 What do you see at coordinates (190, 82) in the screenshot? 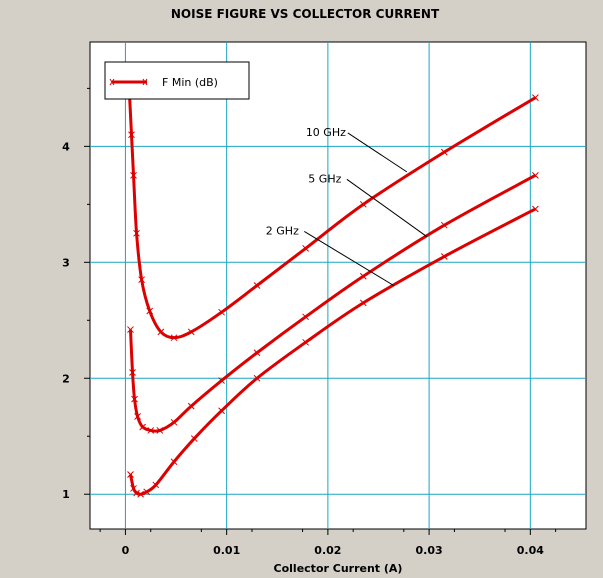
I see `legend-label: F Min (dB)` at bounding box center [190, 82].